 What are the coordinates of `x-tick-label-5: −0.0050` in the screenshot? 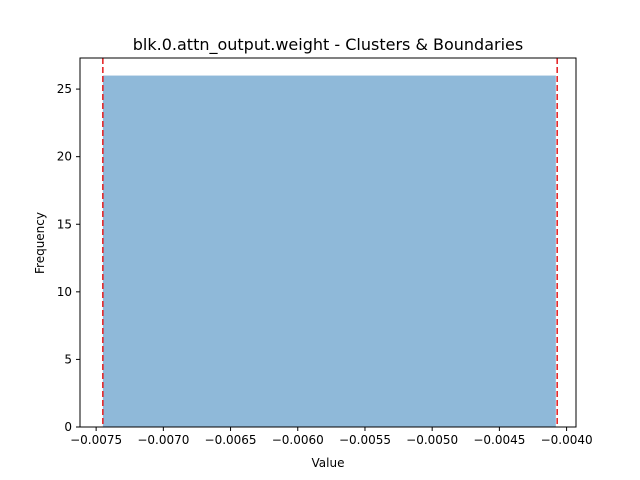 It's located at (432, 440).